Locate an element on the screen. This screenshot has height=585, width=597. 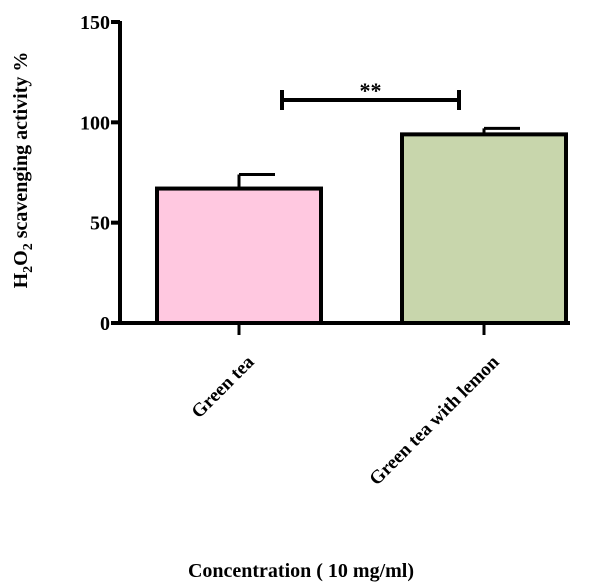
y-tick-label-2: 100 is located at coordinates (95, 123).